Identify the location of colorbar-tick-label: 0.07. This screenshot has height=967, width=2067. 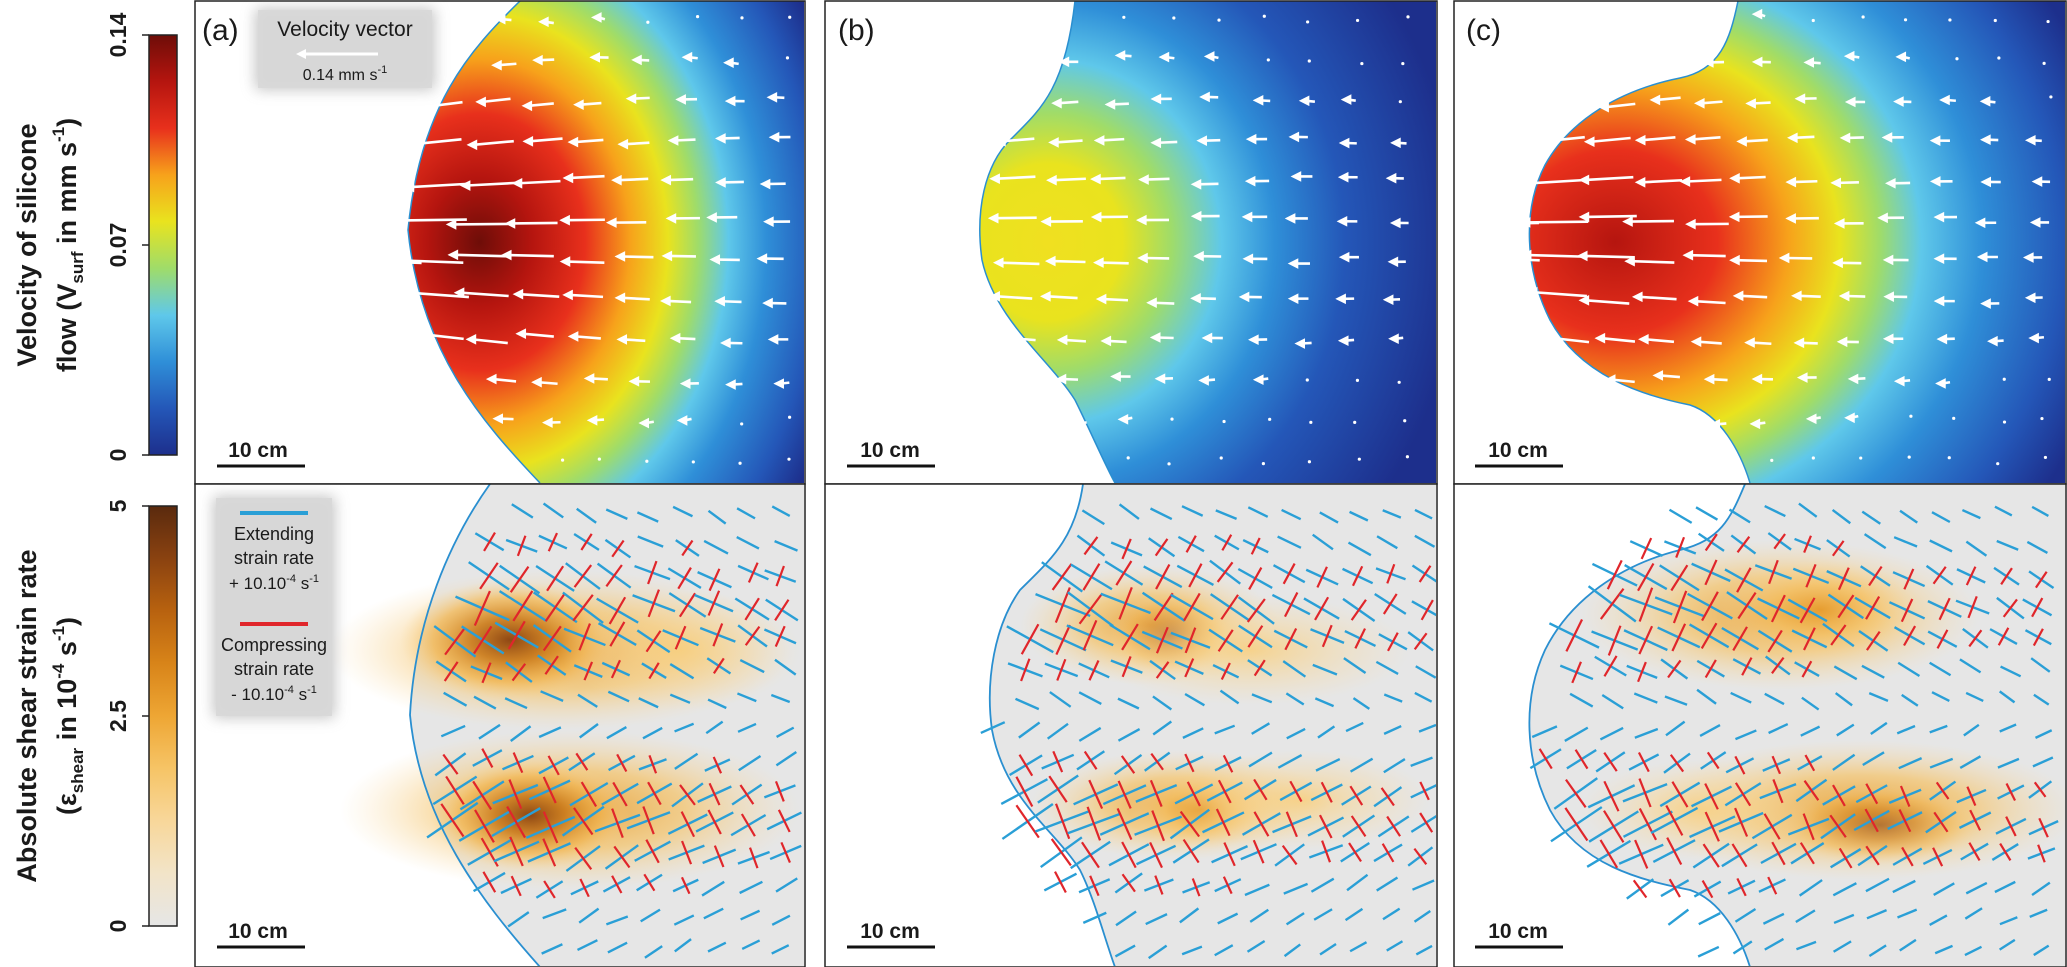
(118, 245).